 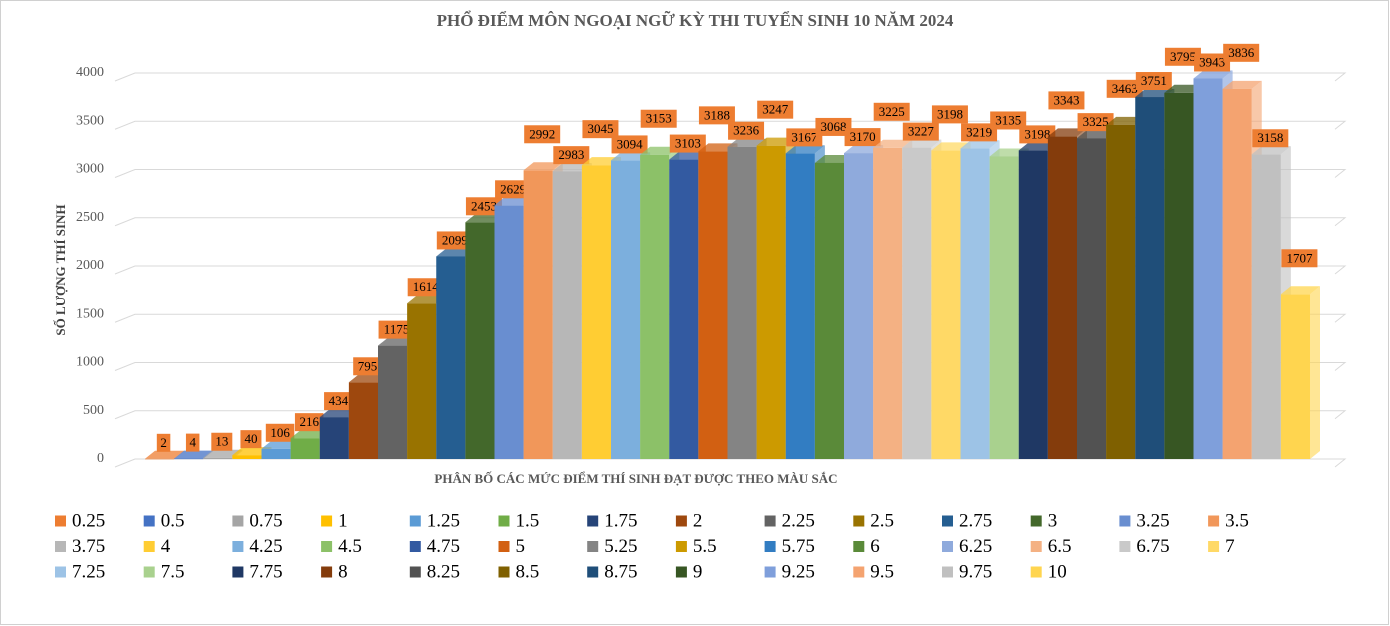 I want to click on bar-group, so click(x=1300, y=372).